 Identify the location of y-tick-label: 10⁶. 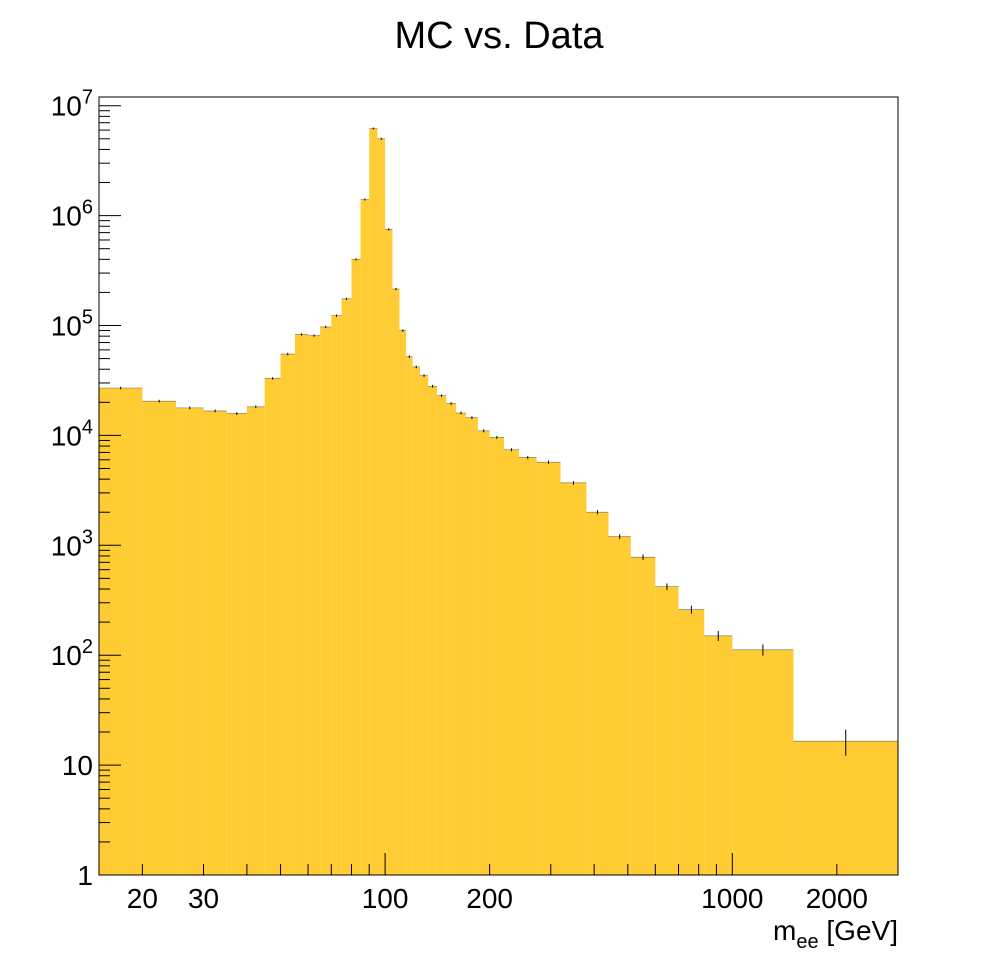
(72, 214).